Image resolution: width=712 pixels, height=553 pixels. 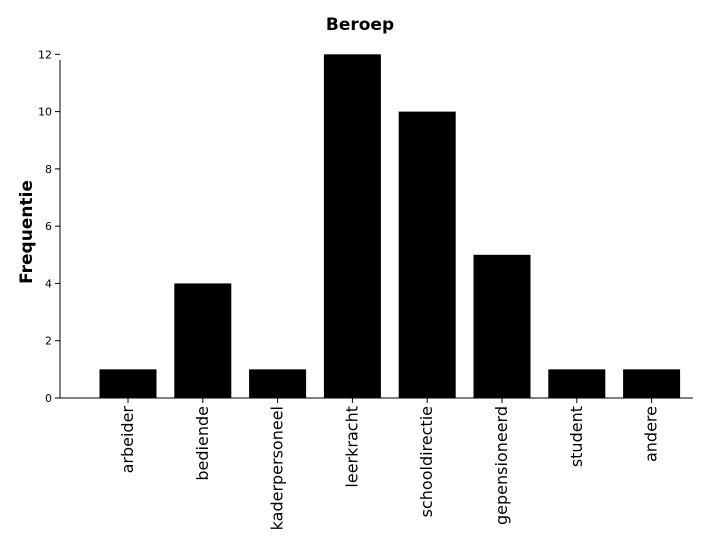 I want to click on y-axis-label: Frequentie, so click(x=27, y=232).